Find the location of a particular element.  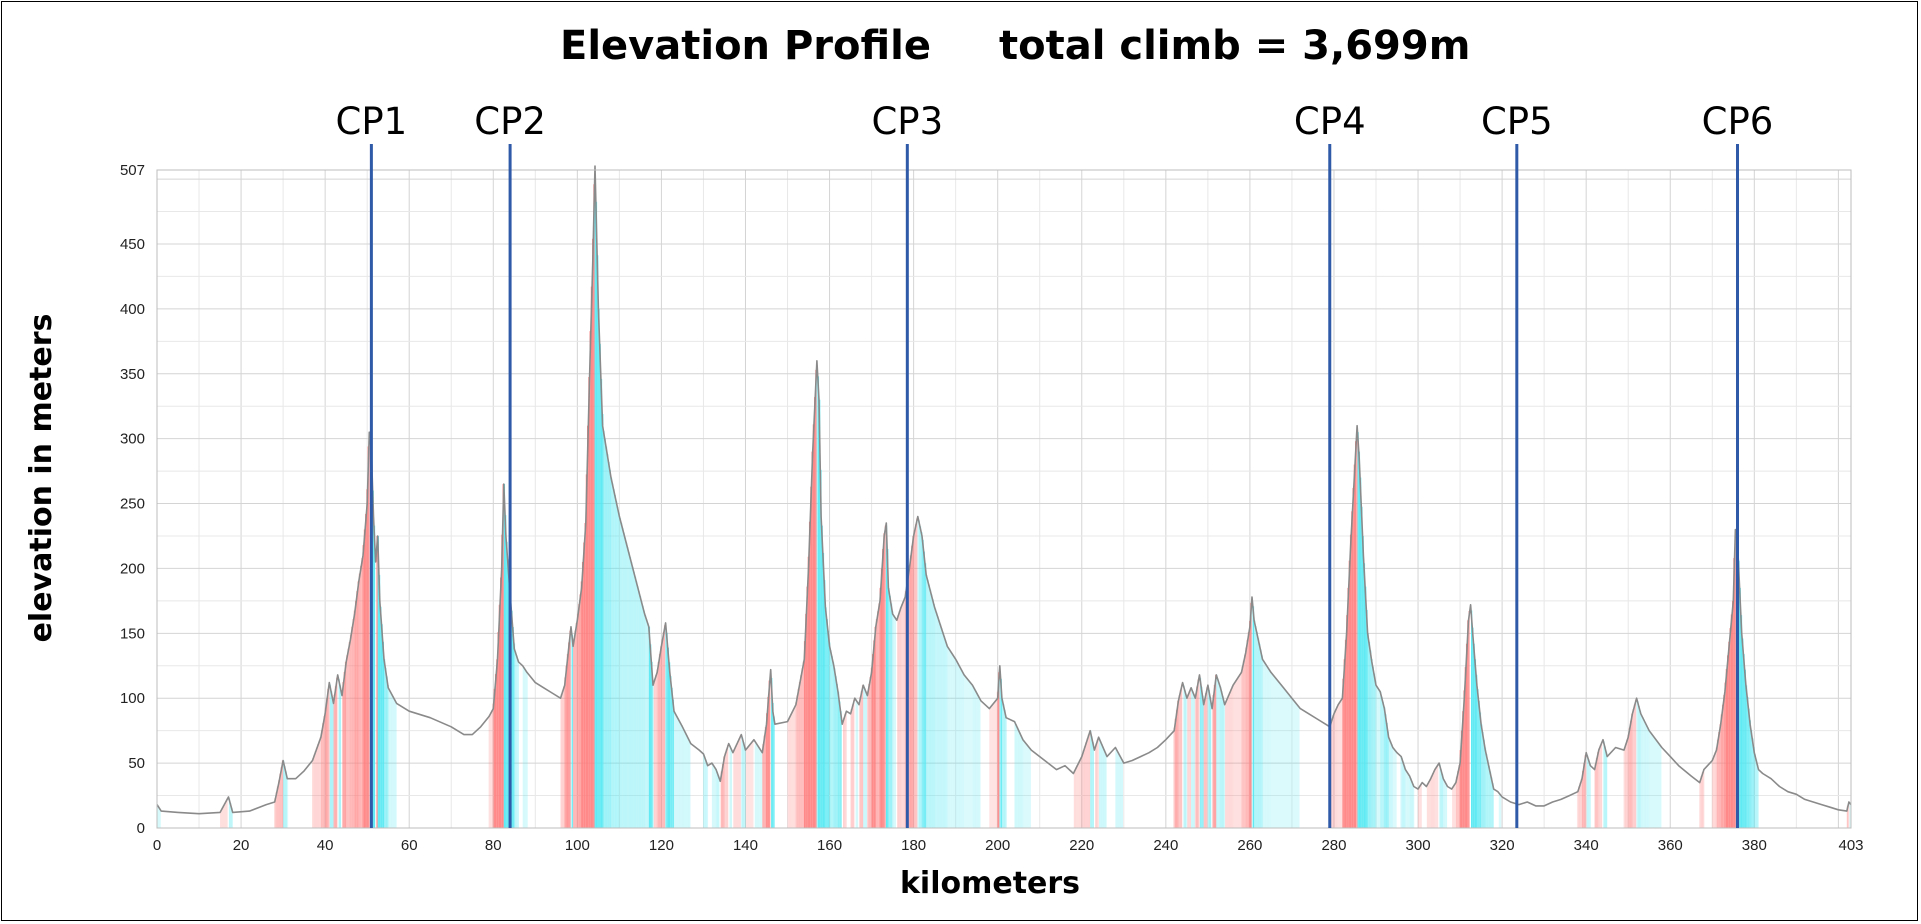

y-tick-label: 200 is located at coordinates (132, 568).